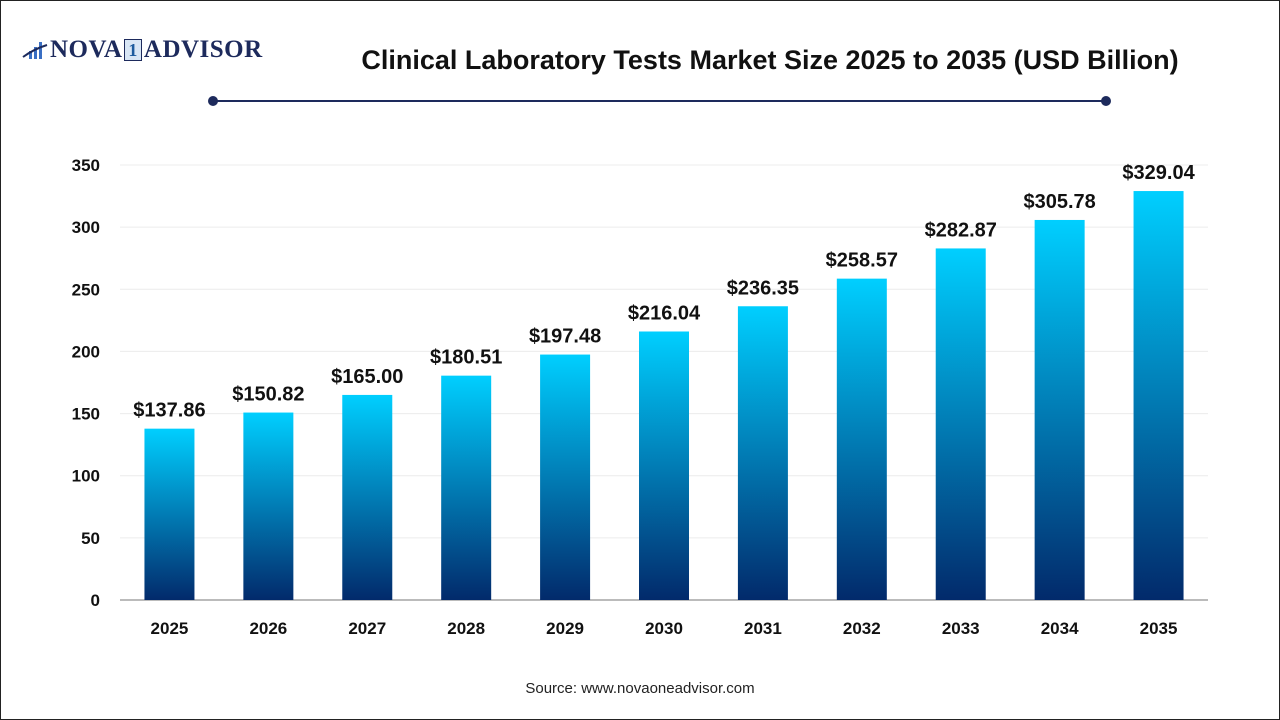 This screenshot has width=1280, height=720. I want to click on logo-text-one: 1, so click(133, 50).